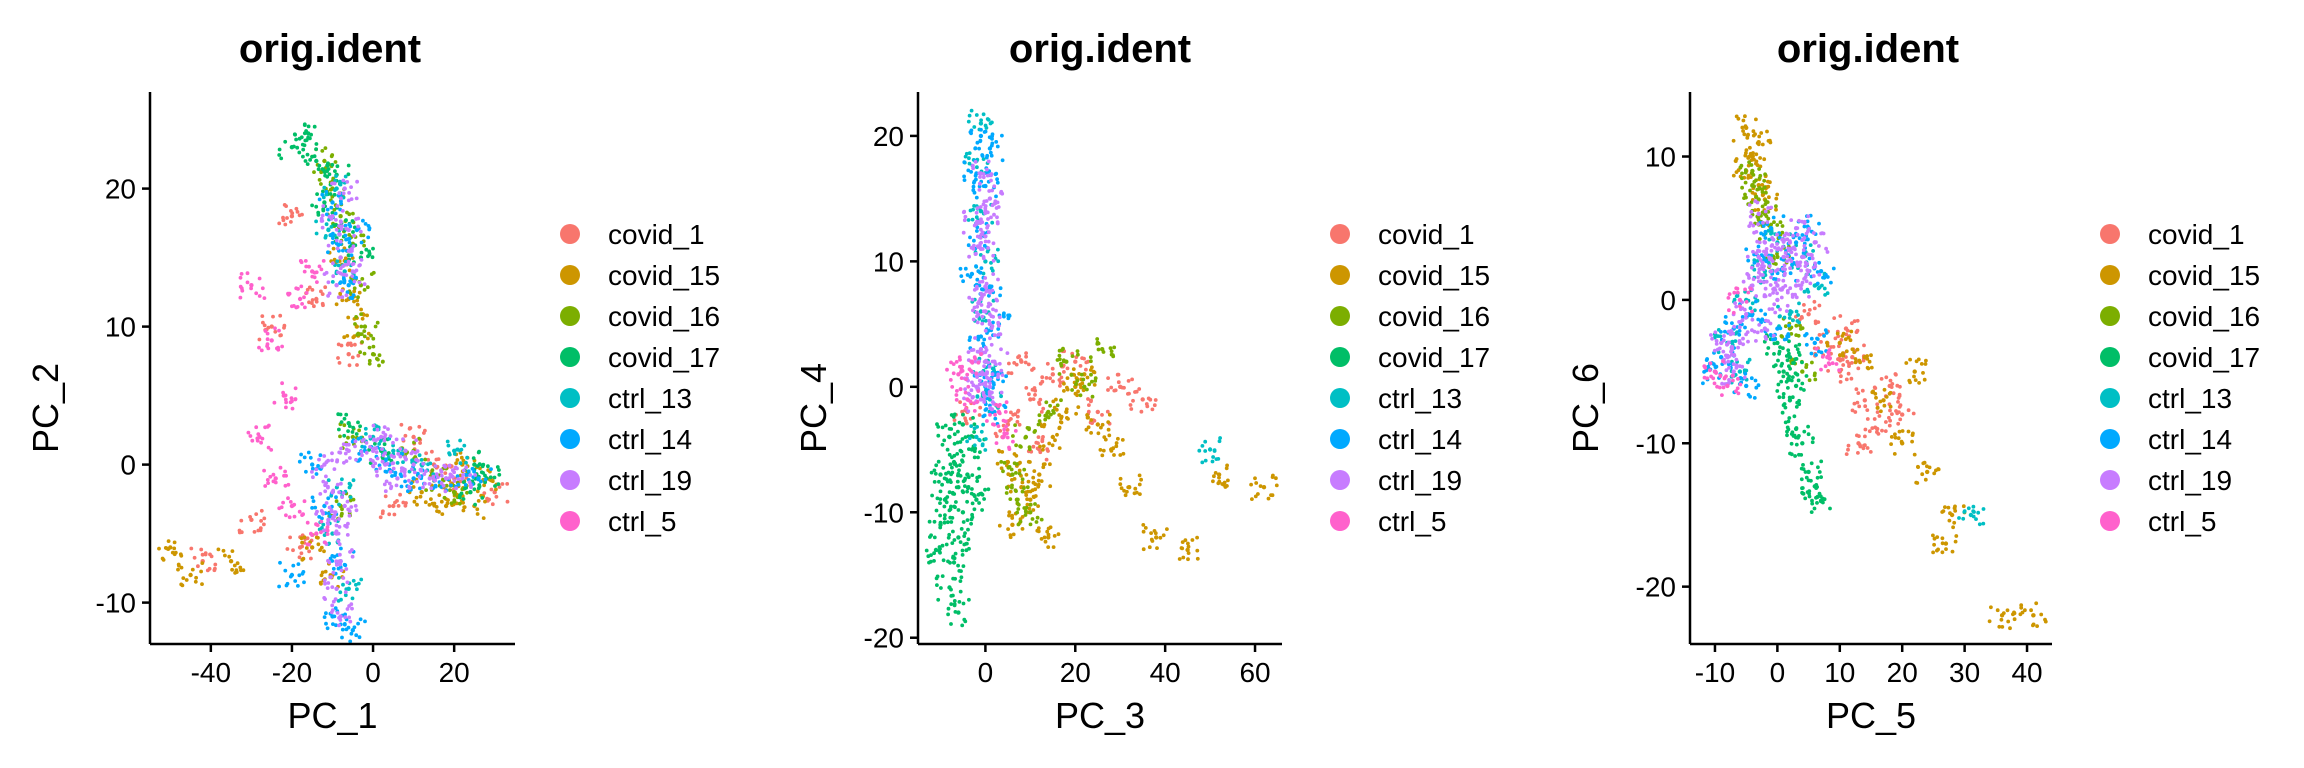 This screenshot has width=2304, height=768. Describe the element at coordinates (1420, 480) in the screenshot. I see `legend-label: ctrl_19` at that location.